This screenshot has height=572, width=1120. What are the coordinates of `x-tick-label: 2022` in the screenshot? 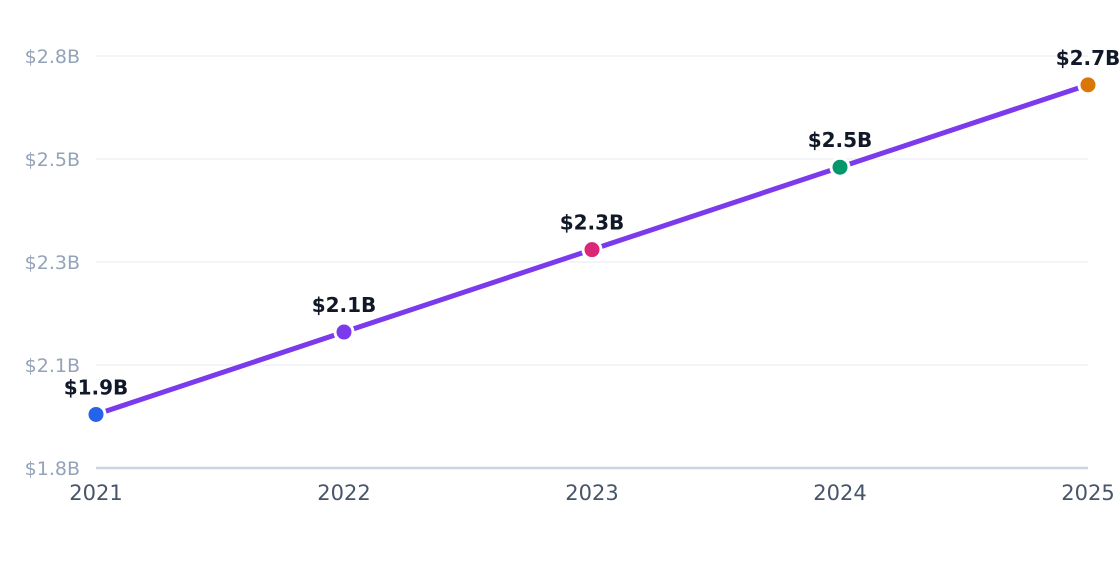 It's located at (343, 493).